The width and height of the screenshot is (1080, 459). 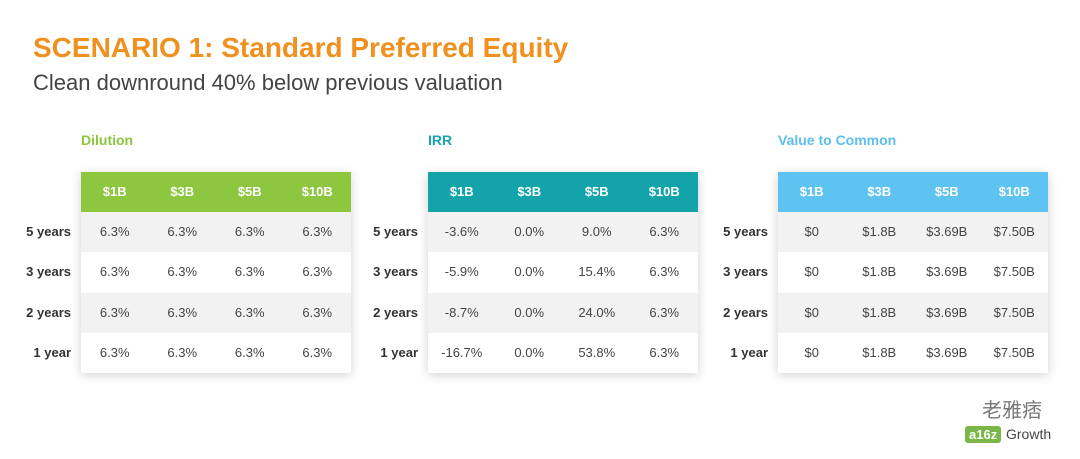 What do you see at coordinates (596, 231) in the screenshot?
I see `cell: 9.0%` at bounding box center [596, 231].